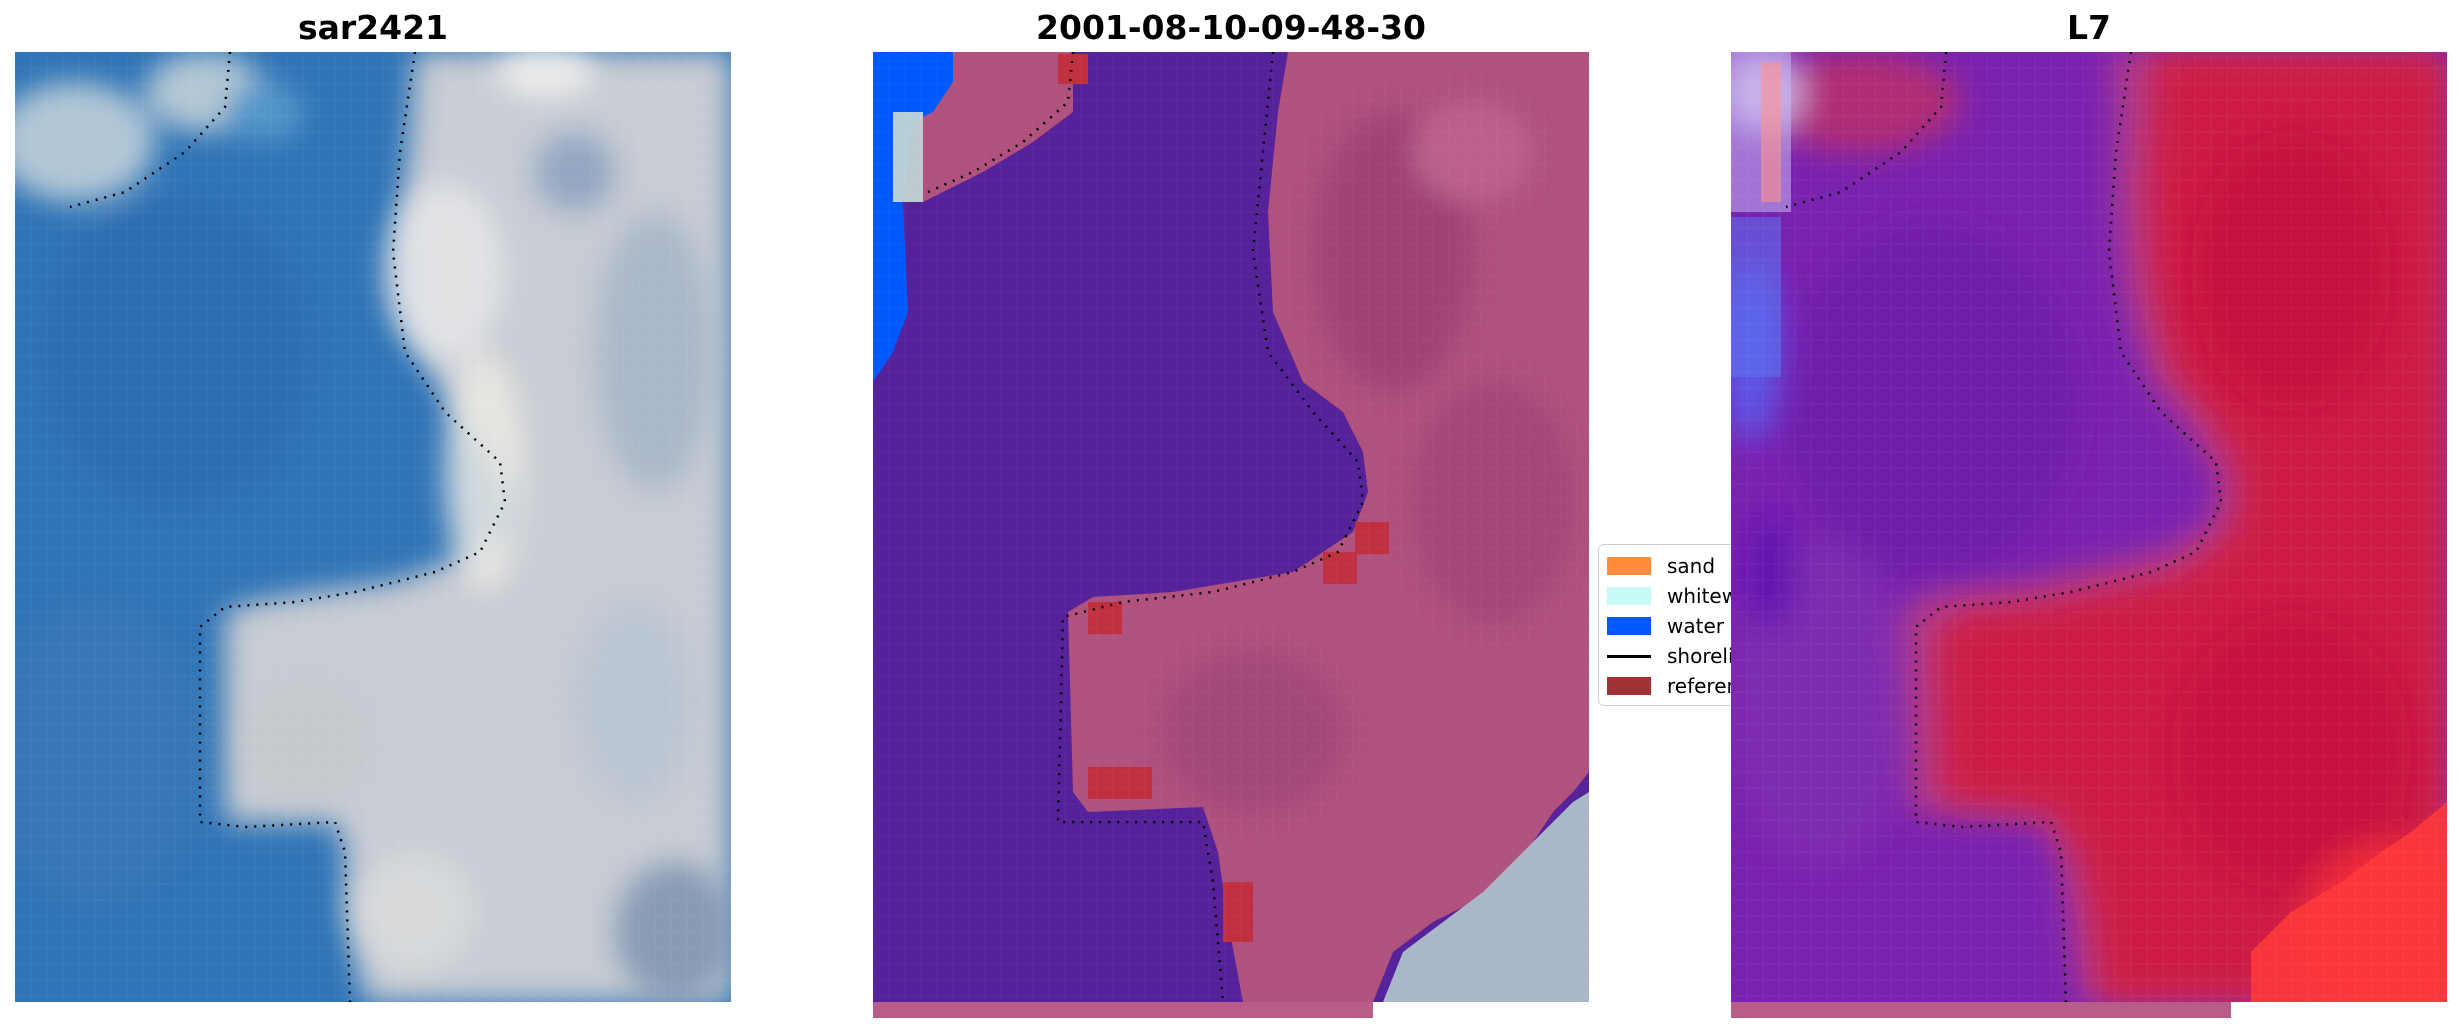 The image size is (2460, 1032). What do you see at coordinates (1629, 596) in the screenshot?
I see `whitewater-swatch` at bounding box center [1629, 596].